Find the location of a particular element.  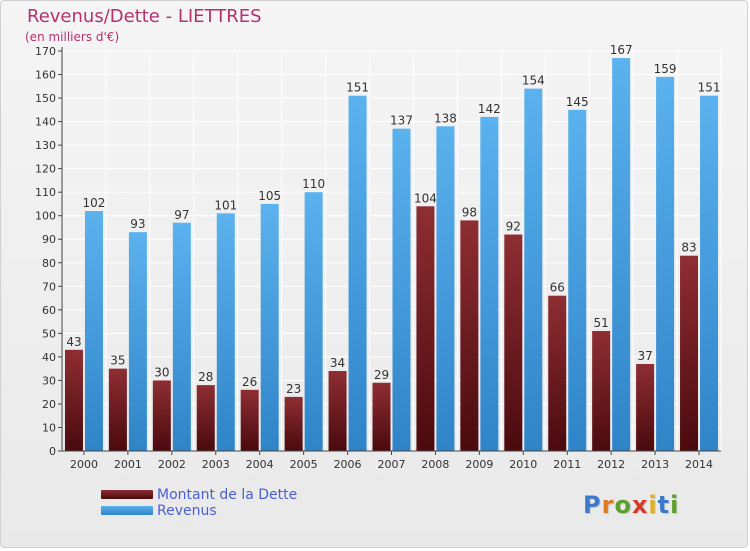

y-tick-label: 20 is located at coordinates (49, 404).